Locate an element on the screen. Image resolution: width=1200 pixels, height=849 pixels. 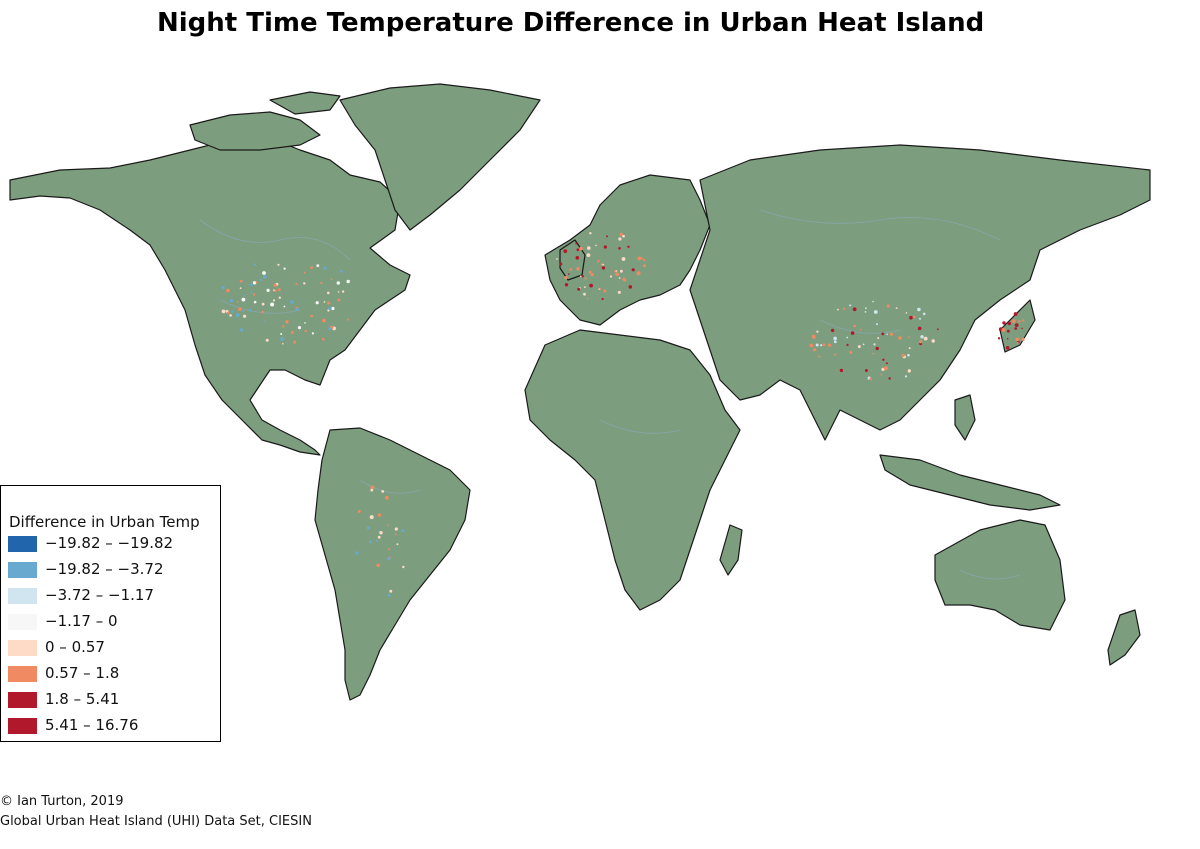
australia is located at coordinates (1000, 575).